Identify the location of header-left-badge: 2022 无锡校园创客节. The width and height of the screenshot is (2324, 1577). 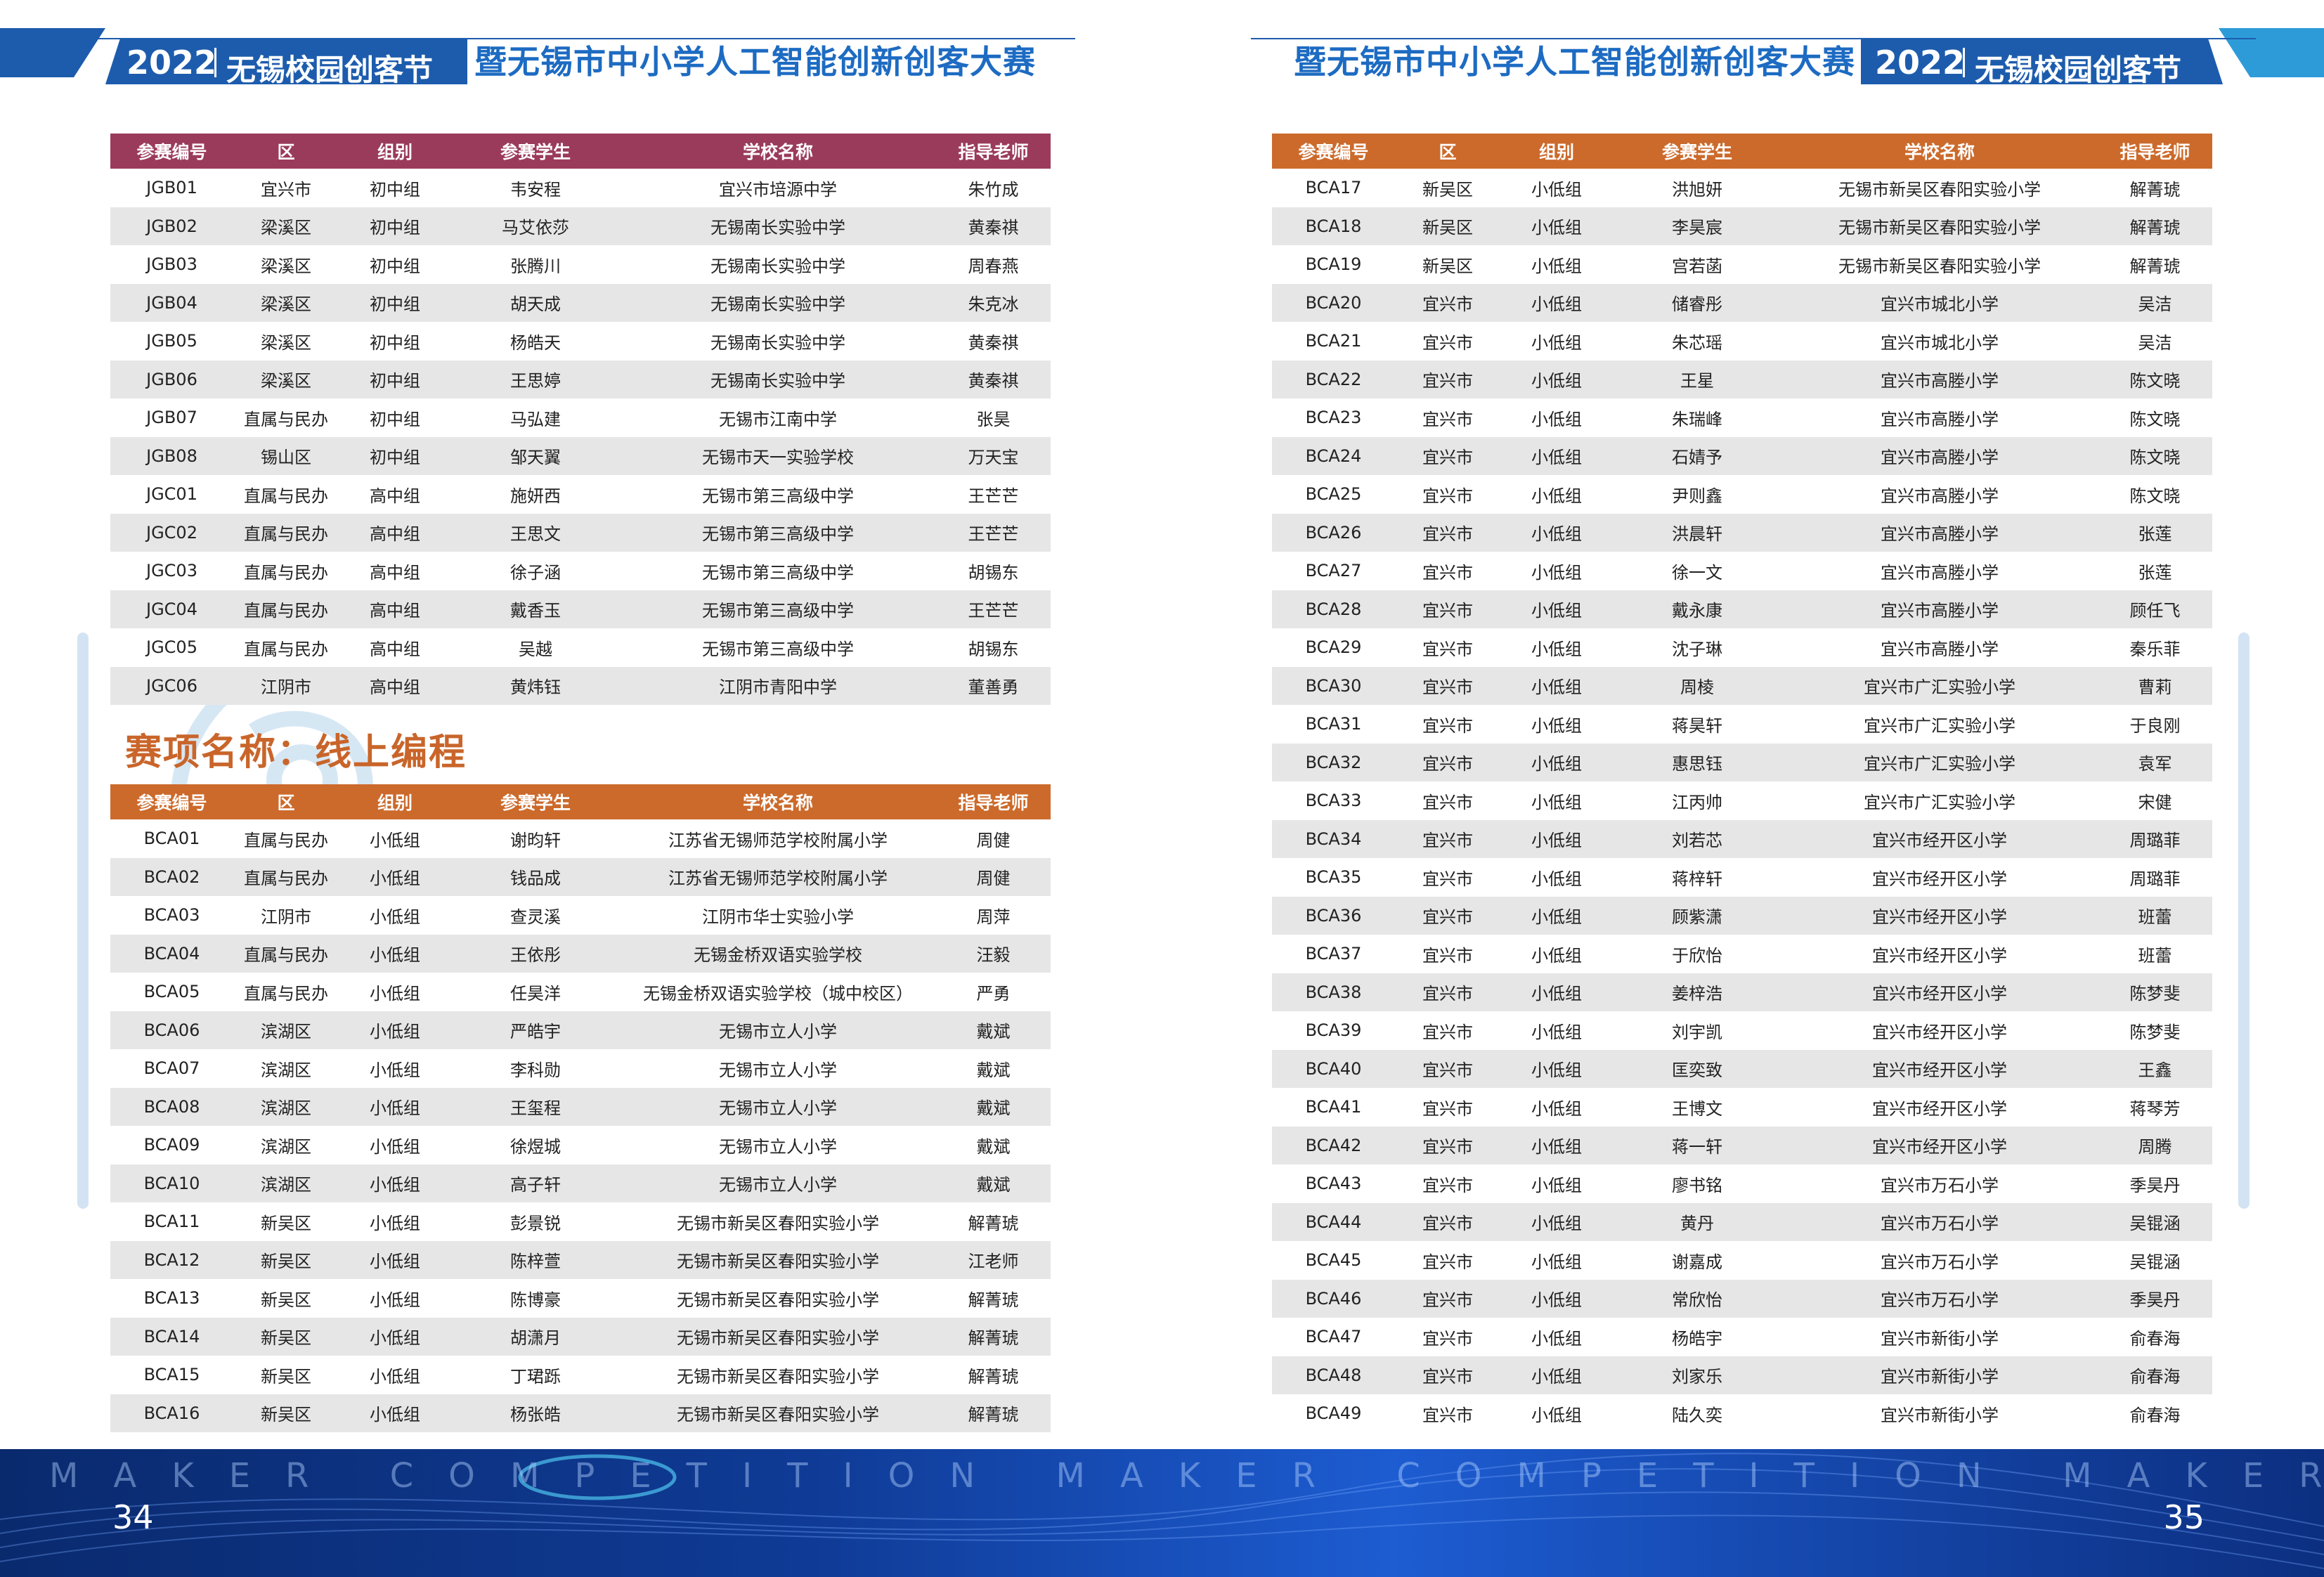
(286, 61).